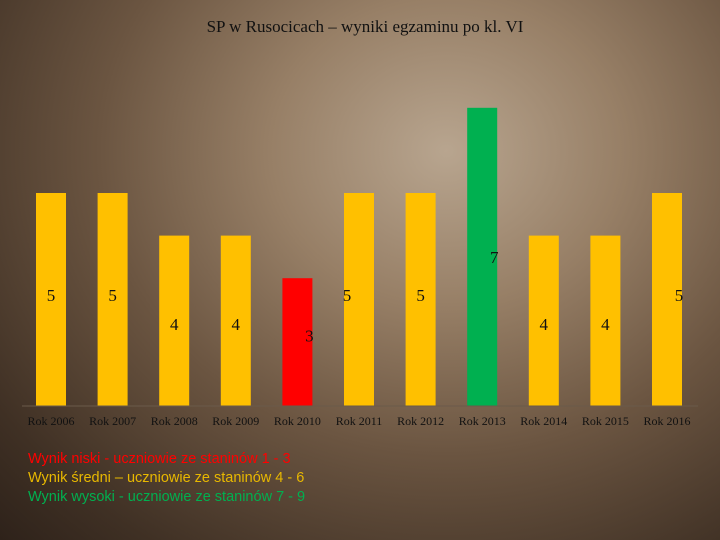 Image resolution: width=720 pixels, height=540 pixels. I want to click on x-tick-label: Rok 2009, so click(235, 421).